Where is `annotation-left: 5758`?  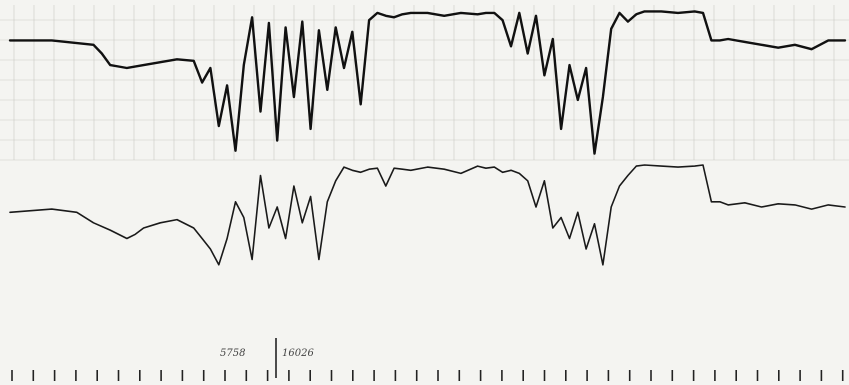
annotation-left: 5758 is located at coordinates (232, 353).